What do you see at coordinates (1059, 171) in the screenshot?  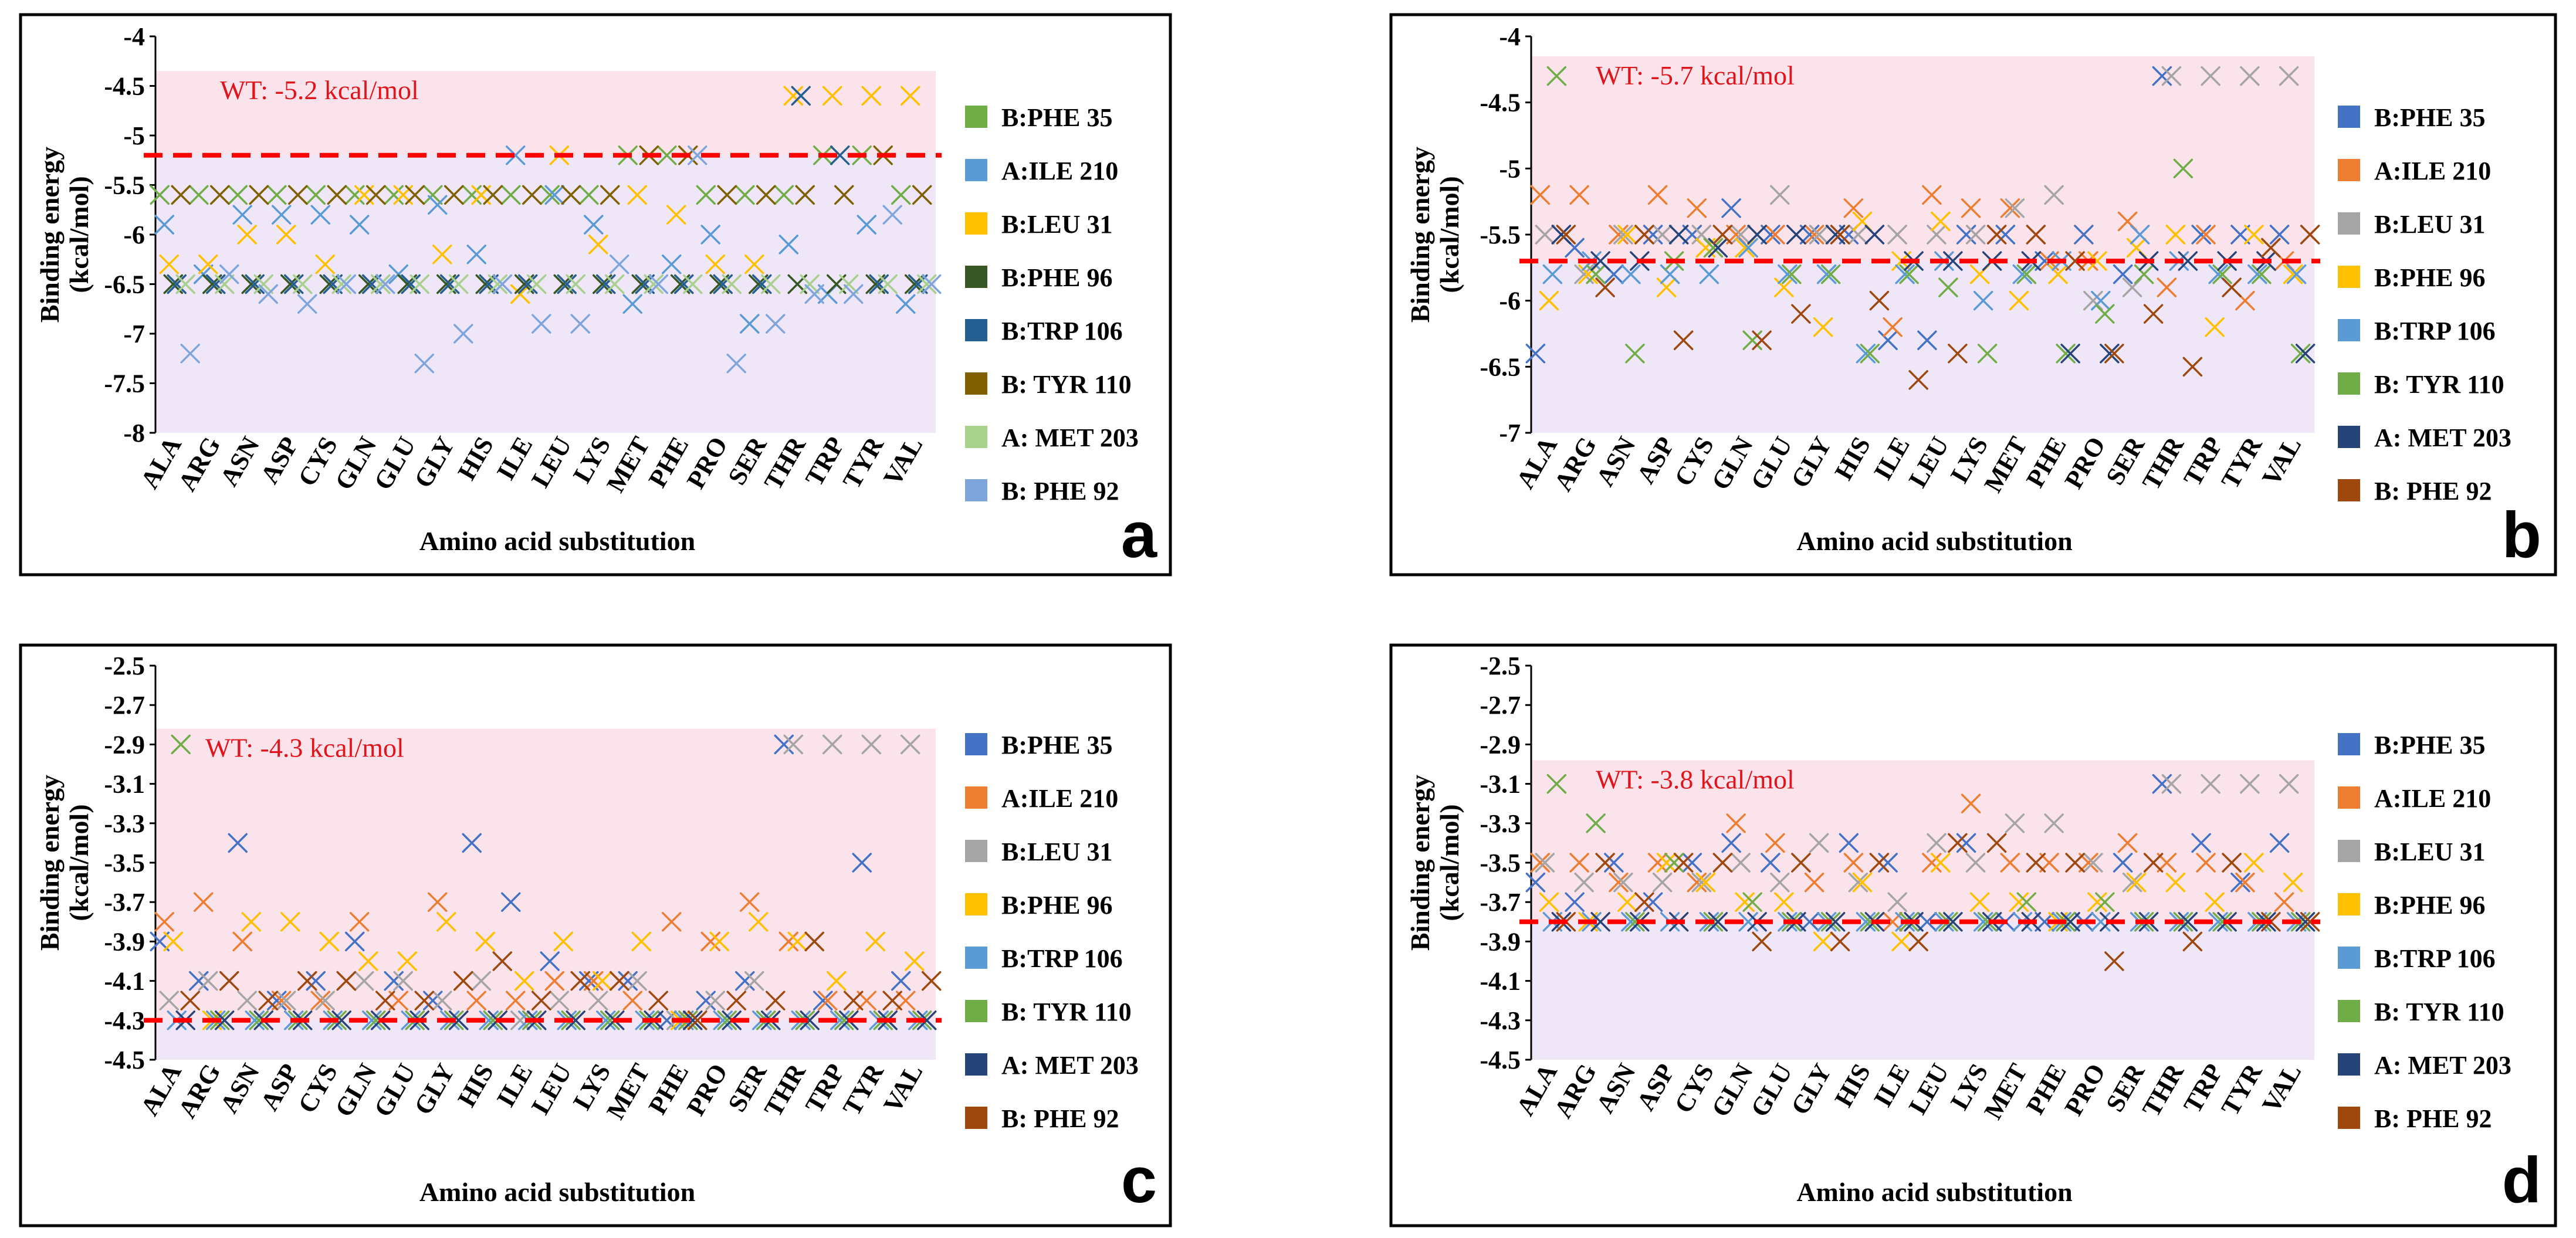 I see `legend-label: A:ILE 210` at bounding box center [1059, 171].